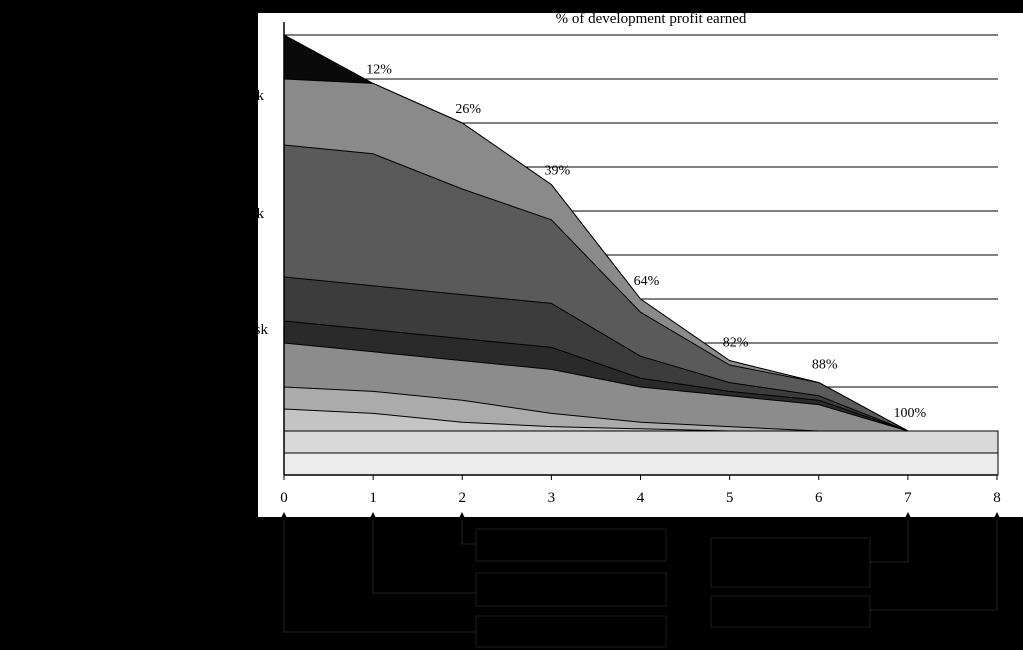 The image size is (1023, 650). What do you see at coordinates (259, 188) in the screenshot?
I see `side-labels: k k k sk` at bounding box center [259, 188].